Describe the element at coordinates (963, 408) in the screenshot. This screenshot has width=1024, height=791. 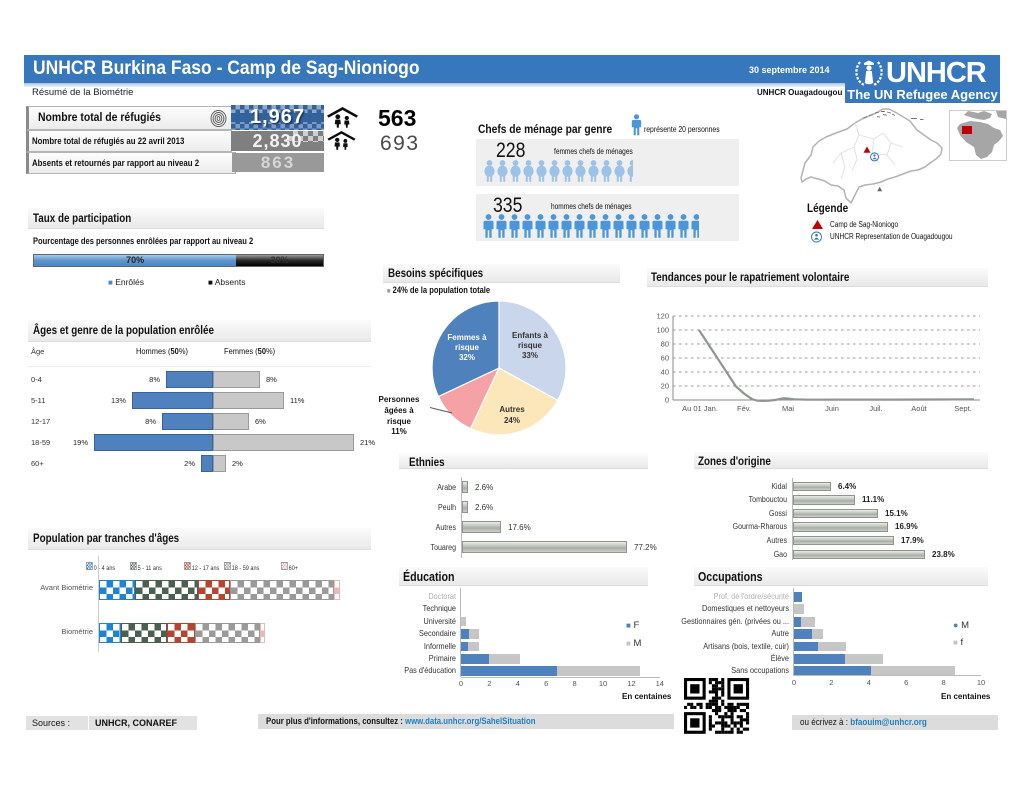
I see `svg-text: Sept.` at that location.